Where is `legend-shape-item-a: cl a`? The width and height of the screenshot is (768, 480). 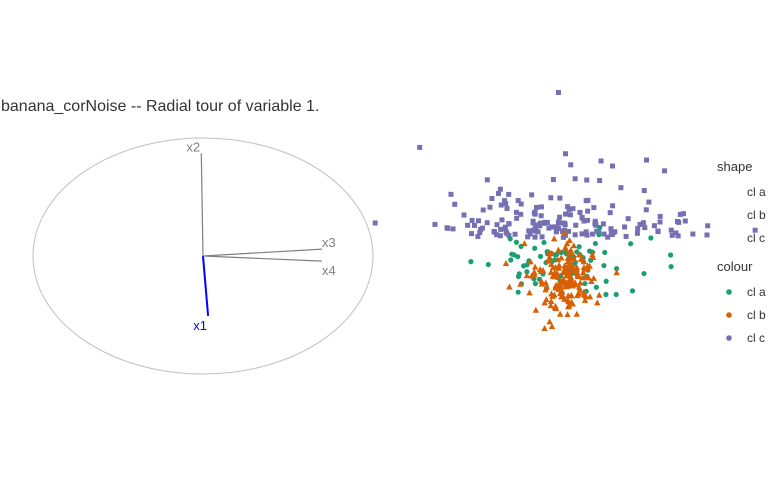
legend-shape-item-a: cl a is located at coordinates (756, 192).